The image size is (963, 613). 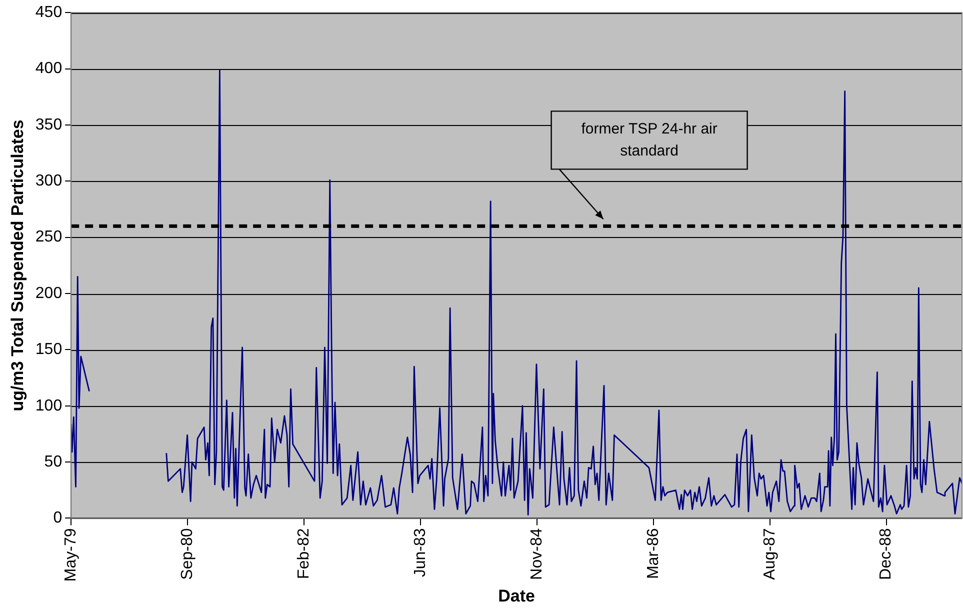 What do you see at coordinates (649, 140) in the screenshot?
I see `ref-line-label: former TSP 24-hr air standard` at bounding box center [649, 140].